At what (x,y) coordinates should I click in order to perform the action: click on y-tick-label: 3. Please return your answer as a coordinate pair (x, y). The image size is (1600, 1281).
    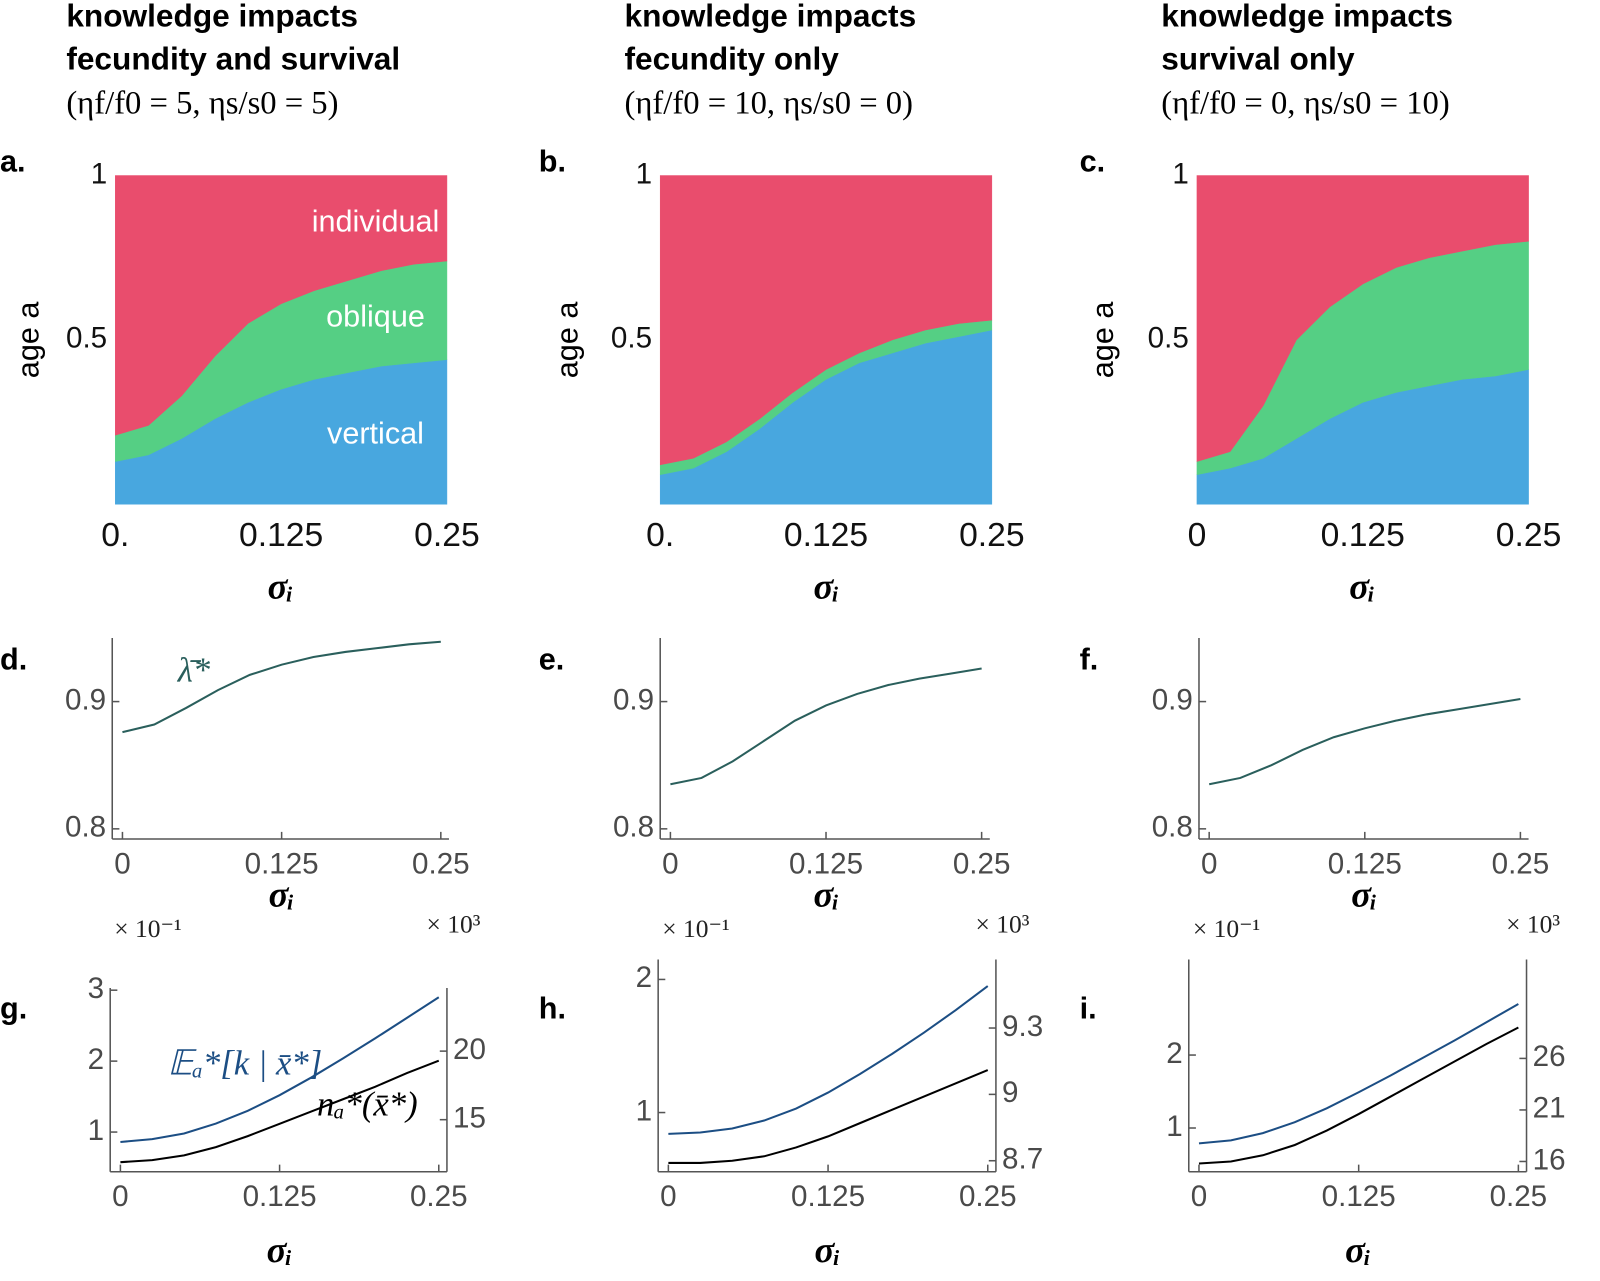
    Looking at the image, I should click on (96, 988).